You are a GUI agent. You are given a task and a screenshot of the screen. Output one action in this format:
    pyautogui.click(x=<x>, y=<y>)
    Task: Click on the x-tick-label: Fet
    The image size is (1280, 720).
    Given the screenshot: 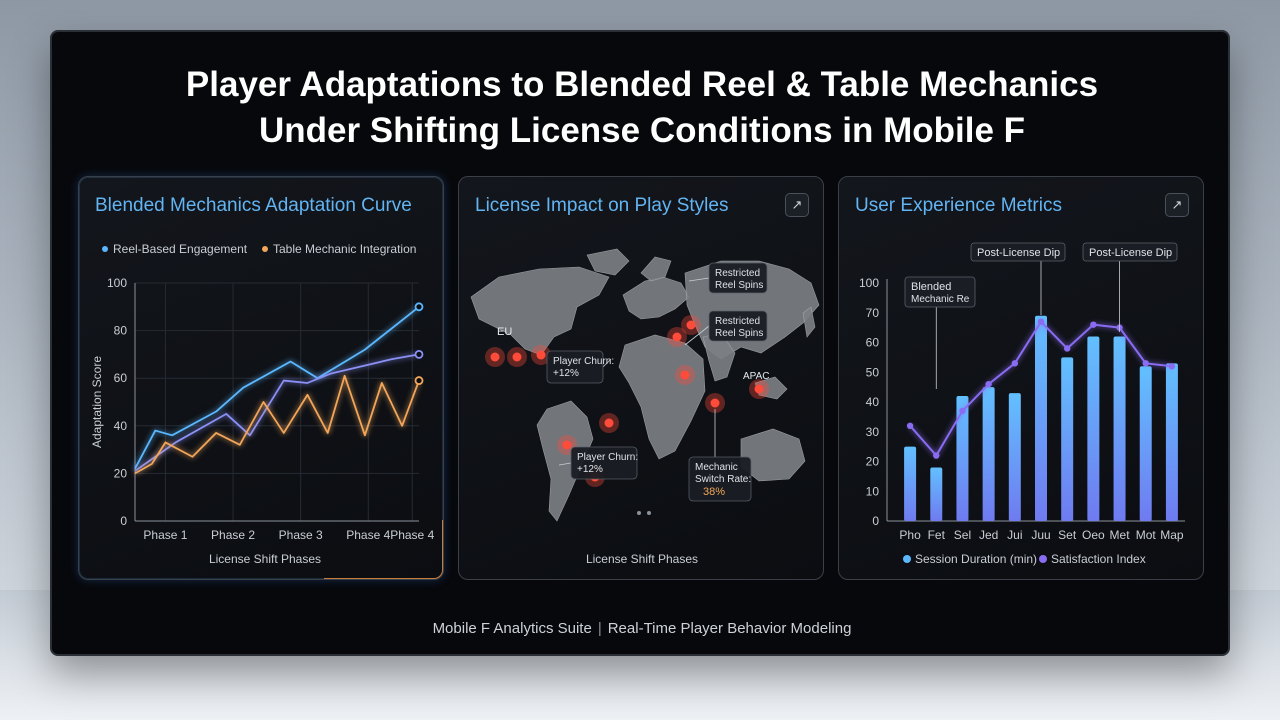 What is the action you would take?
    pyautogui.click(x=937, y=535)
    